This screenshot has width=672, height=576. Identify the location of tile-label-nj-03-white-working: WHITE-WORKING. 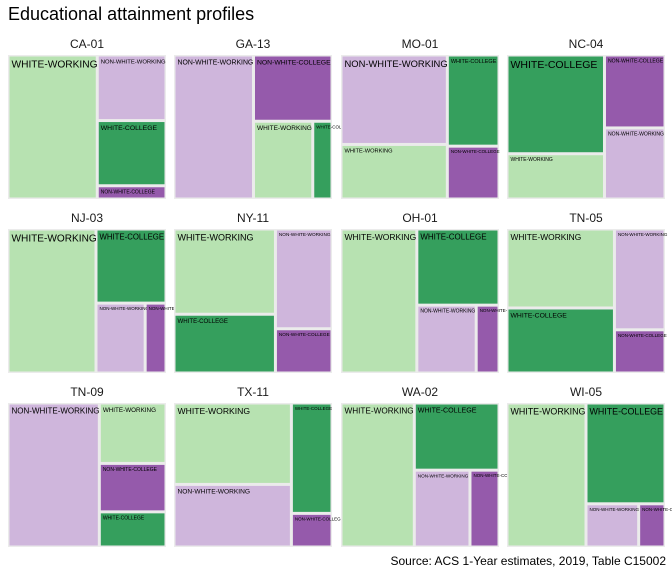
(54, 239).